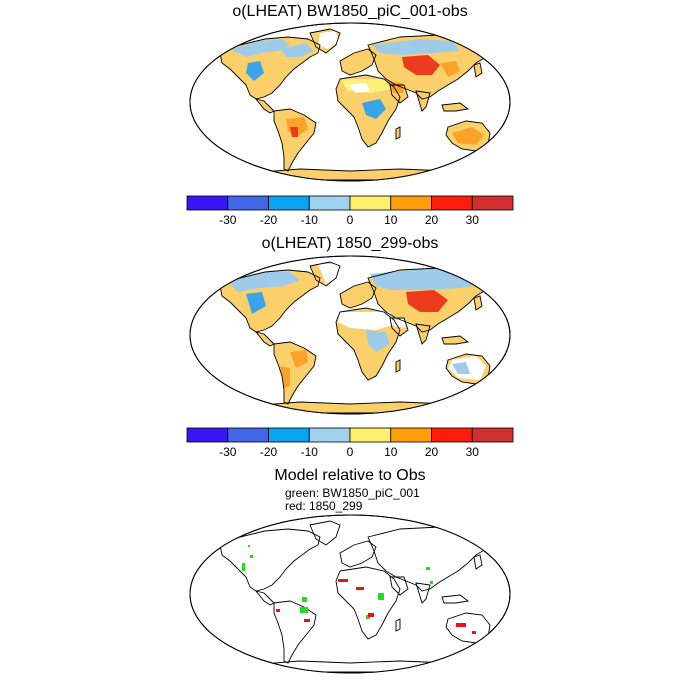  I want to click on colorbar-1-tick: -20, so click(269, 220).